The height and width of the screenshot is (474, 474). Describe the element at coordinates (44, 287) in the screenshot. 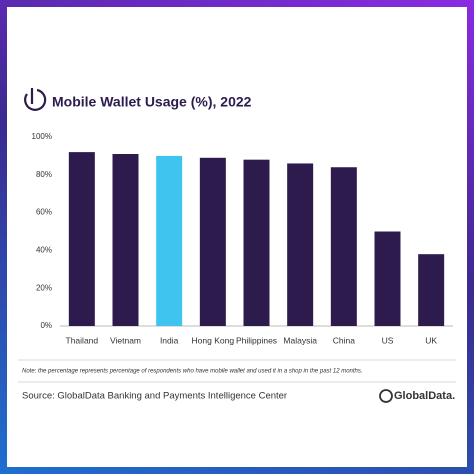

I see `y-tick-label: 20%` at that location.